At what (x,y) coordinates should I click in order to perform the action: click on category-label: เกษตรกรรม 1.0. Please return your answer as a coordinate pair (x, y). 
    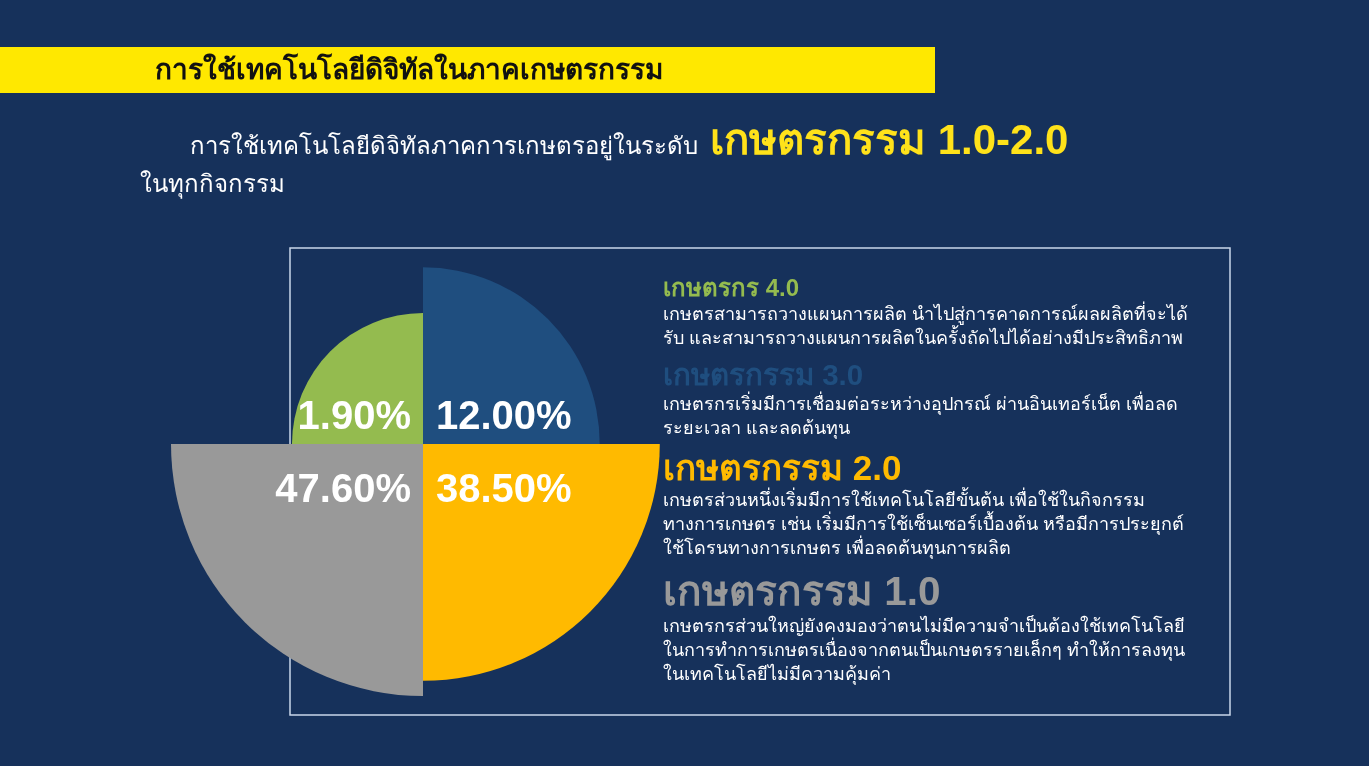
    Looking at the image, I should click on (802, 591).